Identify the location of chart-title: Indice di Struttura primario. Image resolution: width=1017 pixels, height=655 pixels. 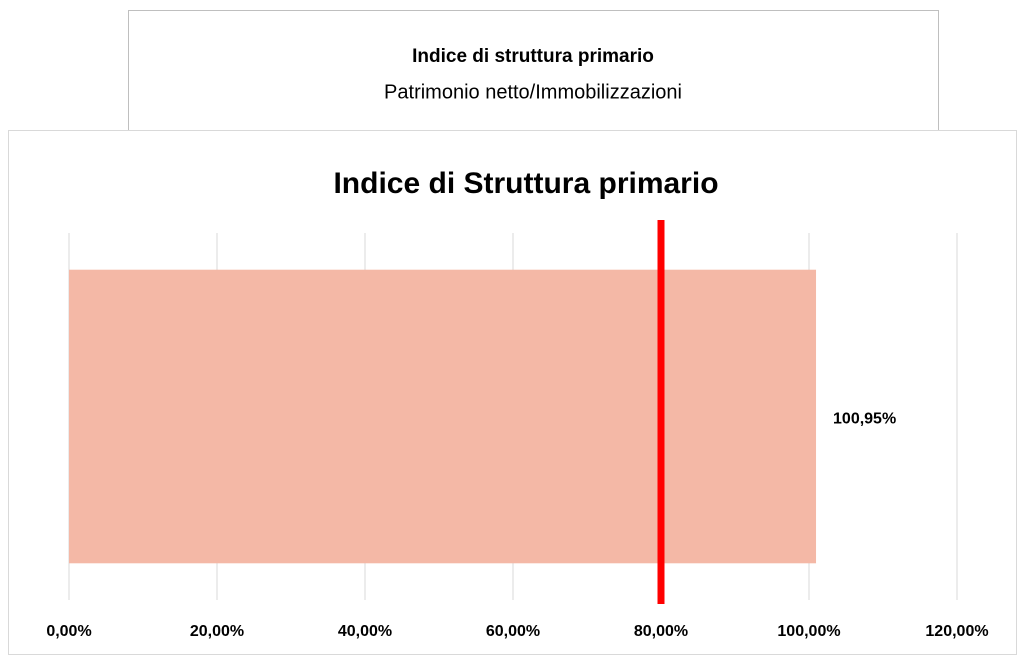
(525, 183).